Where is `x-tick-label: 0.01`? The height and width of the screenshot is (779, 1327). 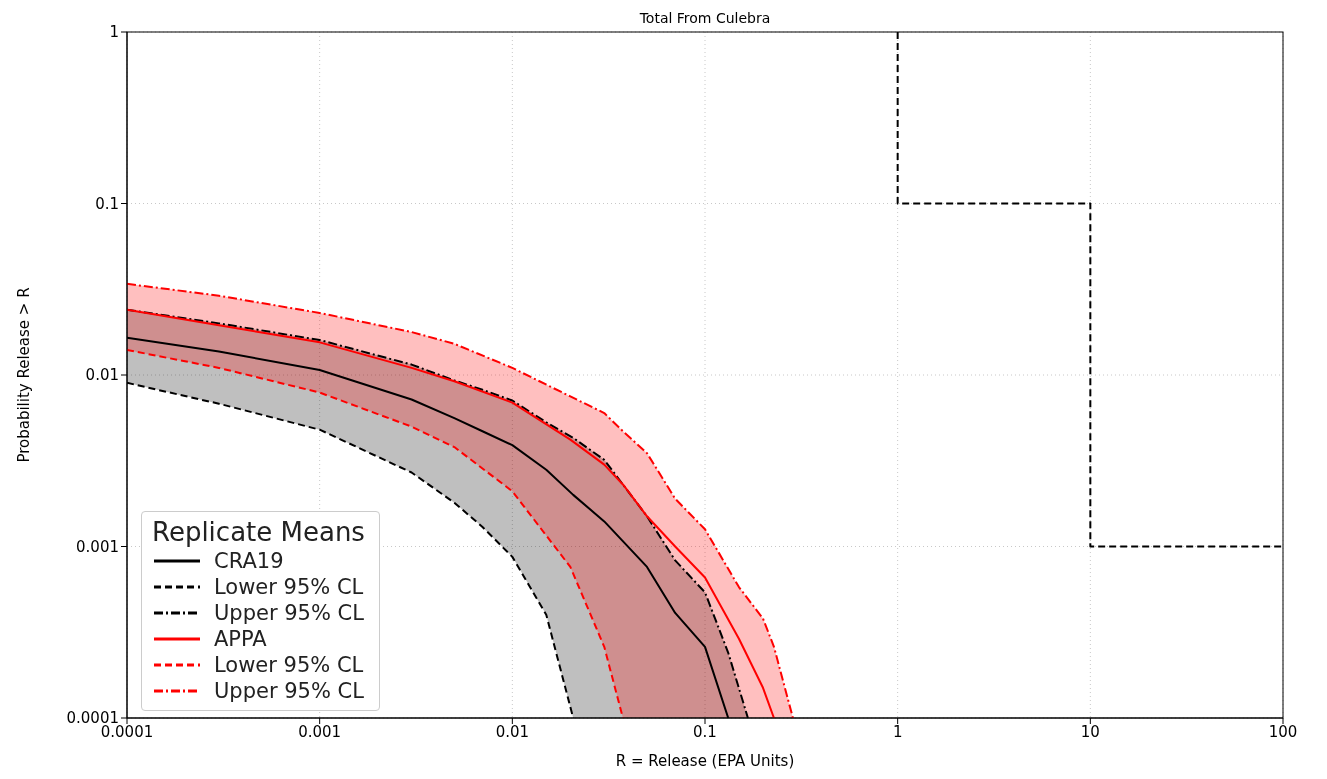
x-tick-label: 0.01 is located at coordinates (512, 731).